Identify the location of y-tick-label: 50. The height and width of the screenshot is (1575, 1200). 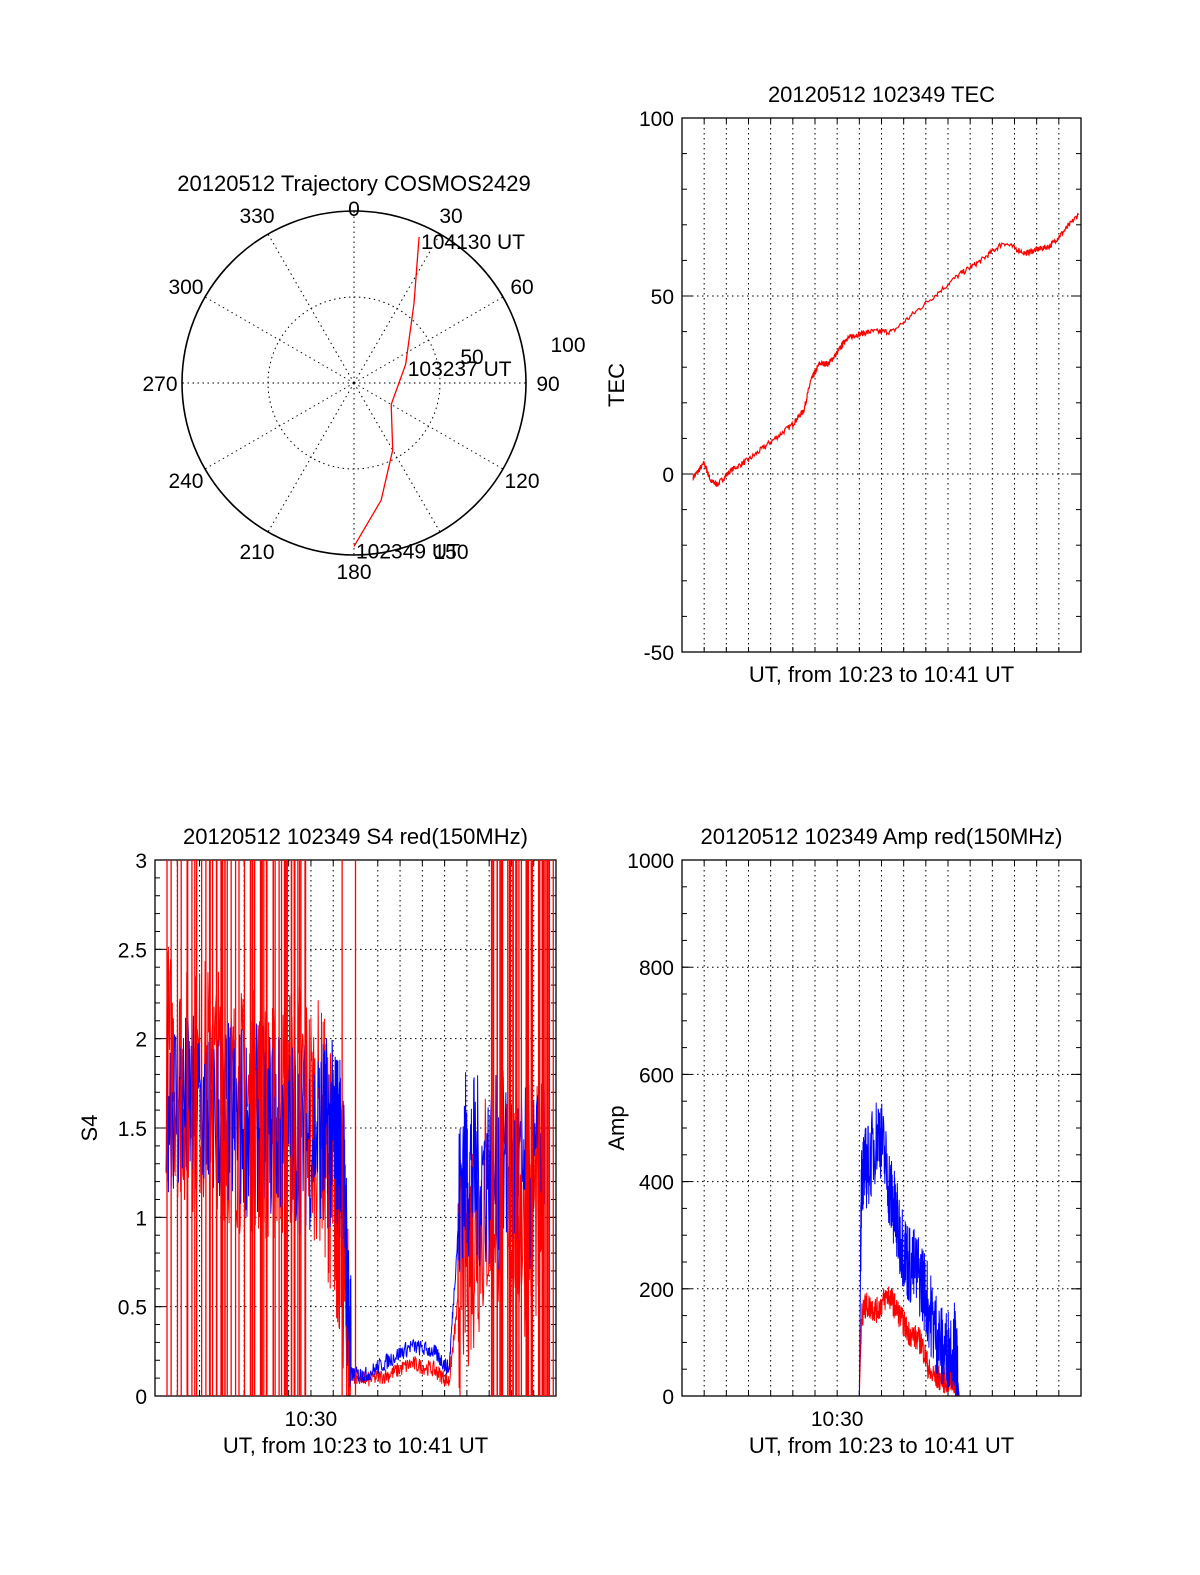
(662, 297).